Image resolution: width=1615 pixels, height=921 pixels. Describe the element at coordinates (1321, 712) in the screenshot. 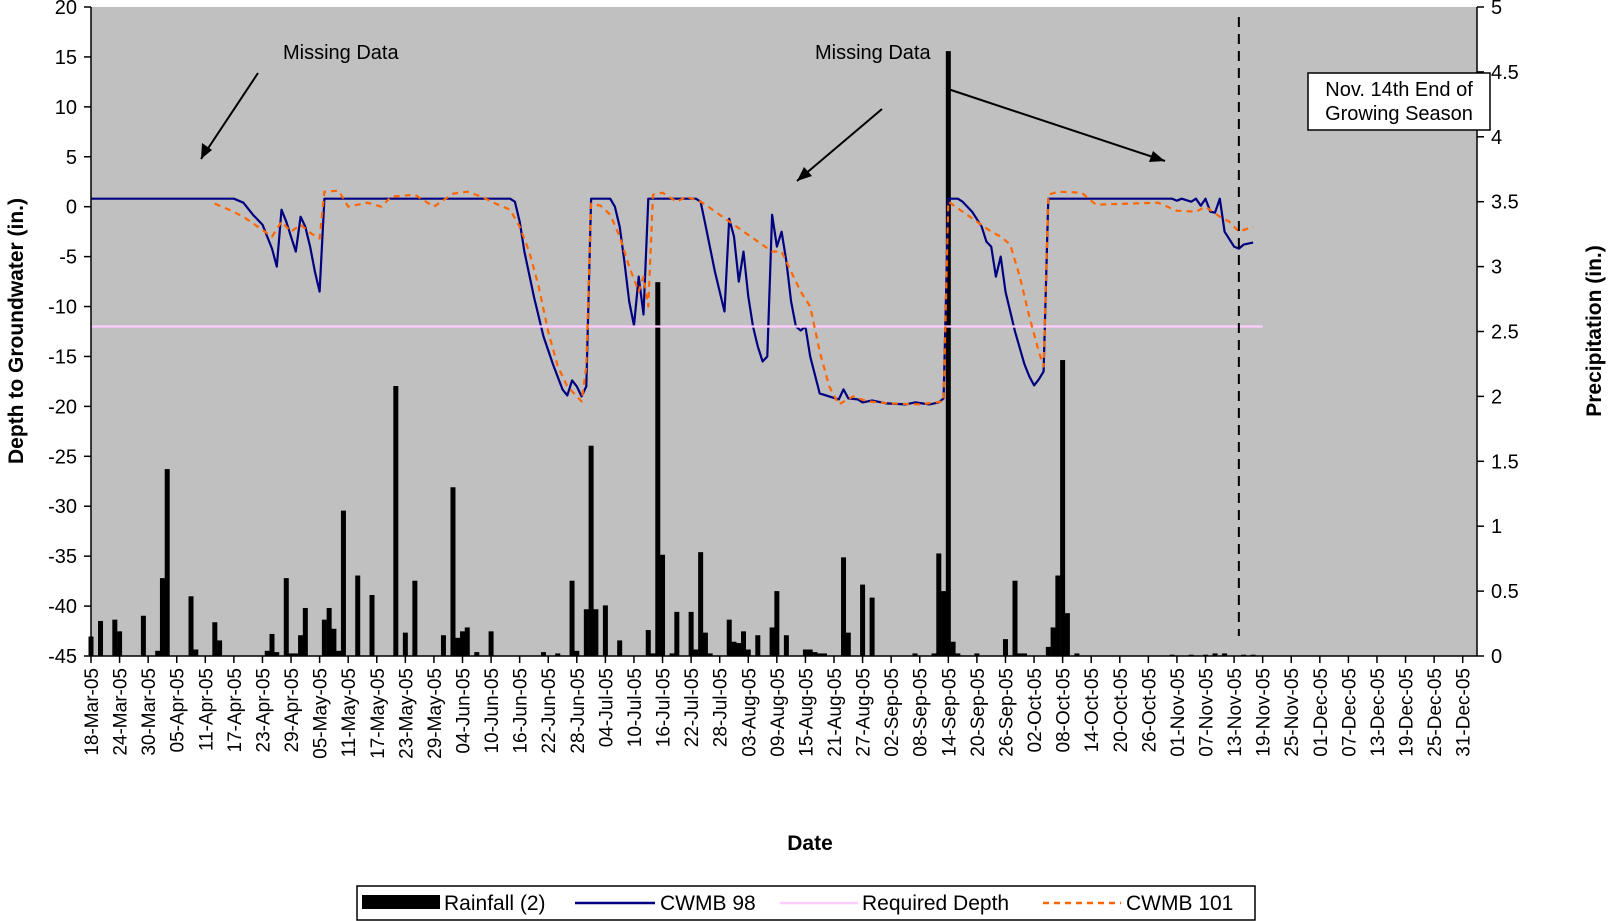

I see `x-tick-label: 01-Dec-05` at that location.